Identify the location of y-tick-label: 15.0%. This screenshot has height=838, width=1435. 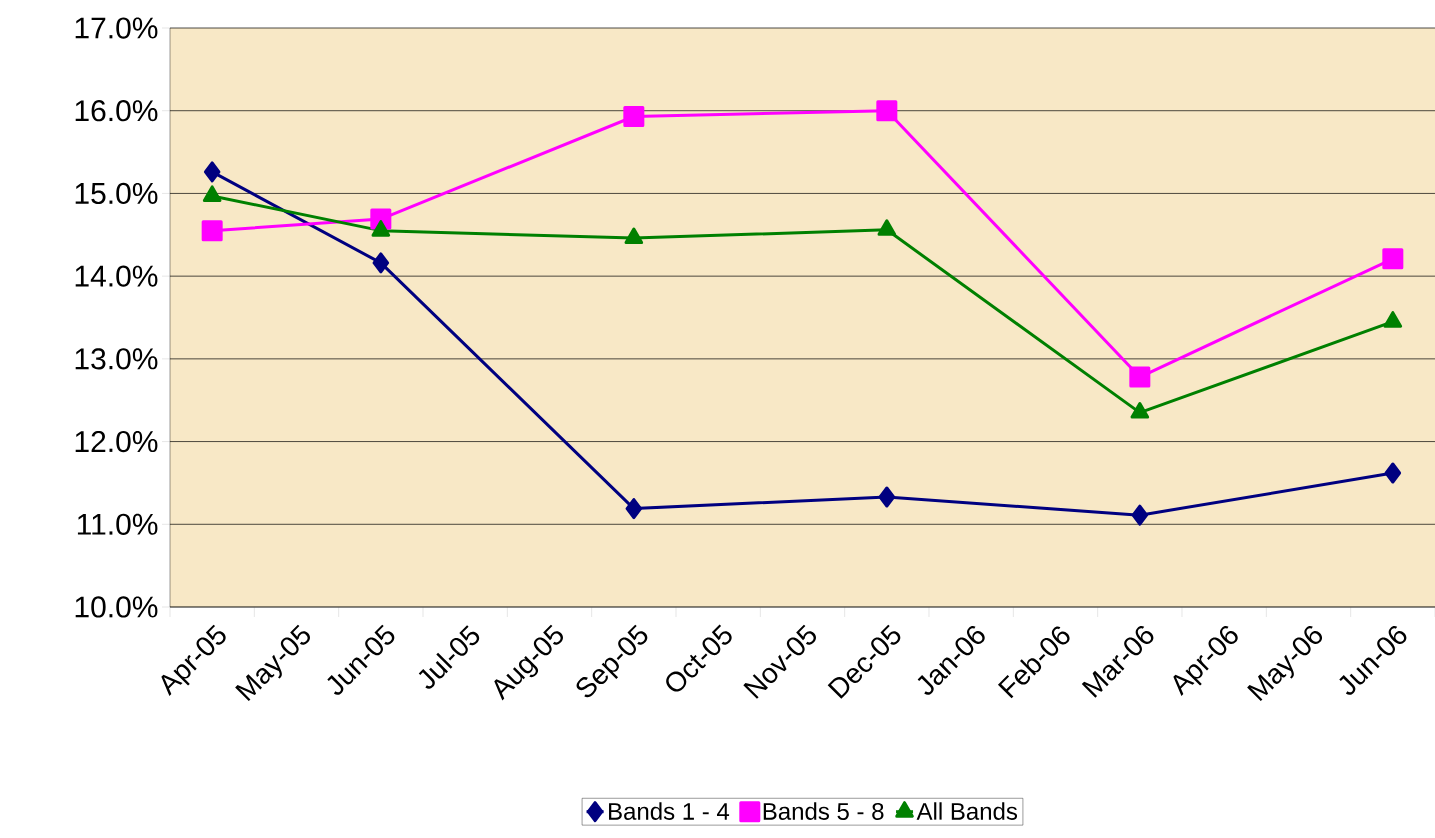
(116, 193).